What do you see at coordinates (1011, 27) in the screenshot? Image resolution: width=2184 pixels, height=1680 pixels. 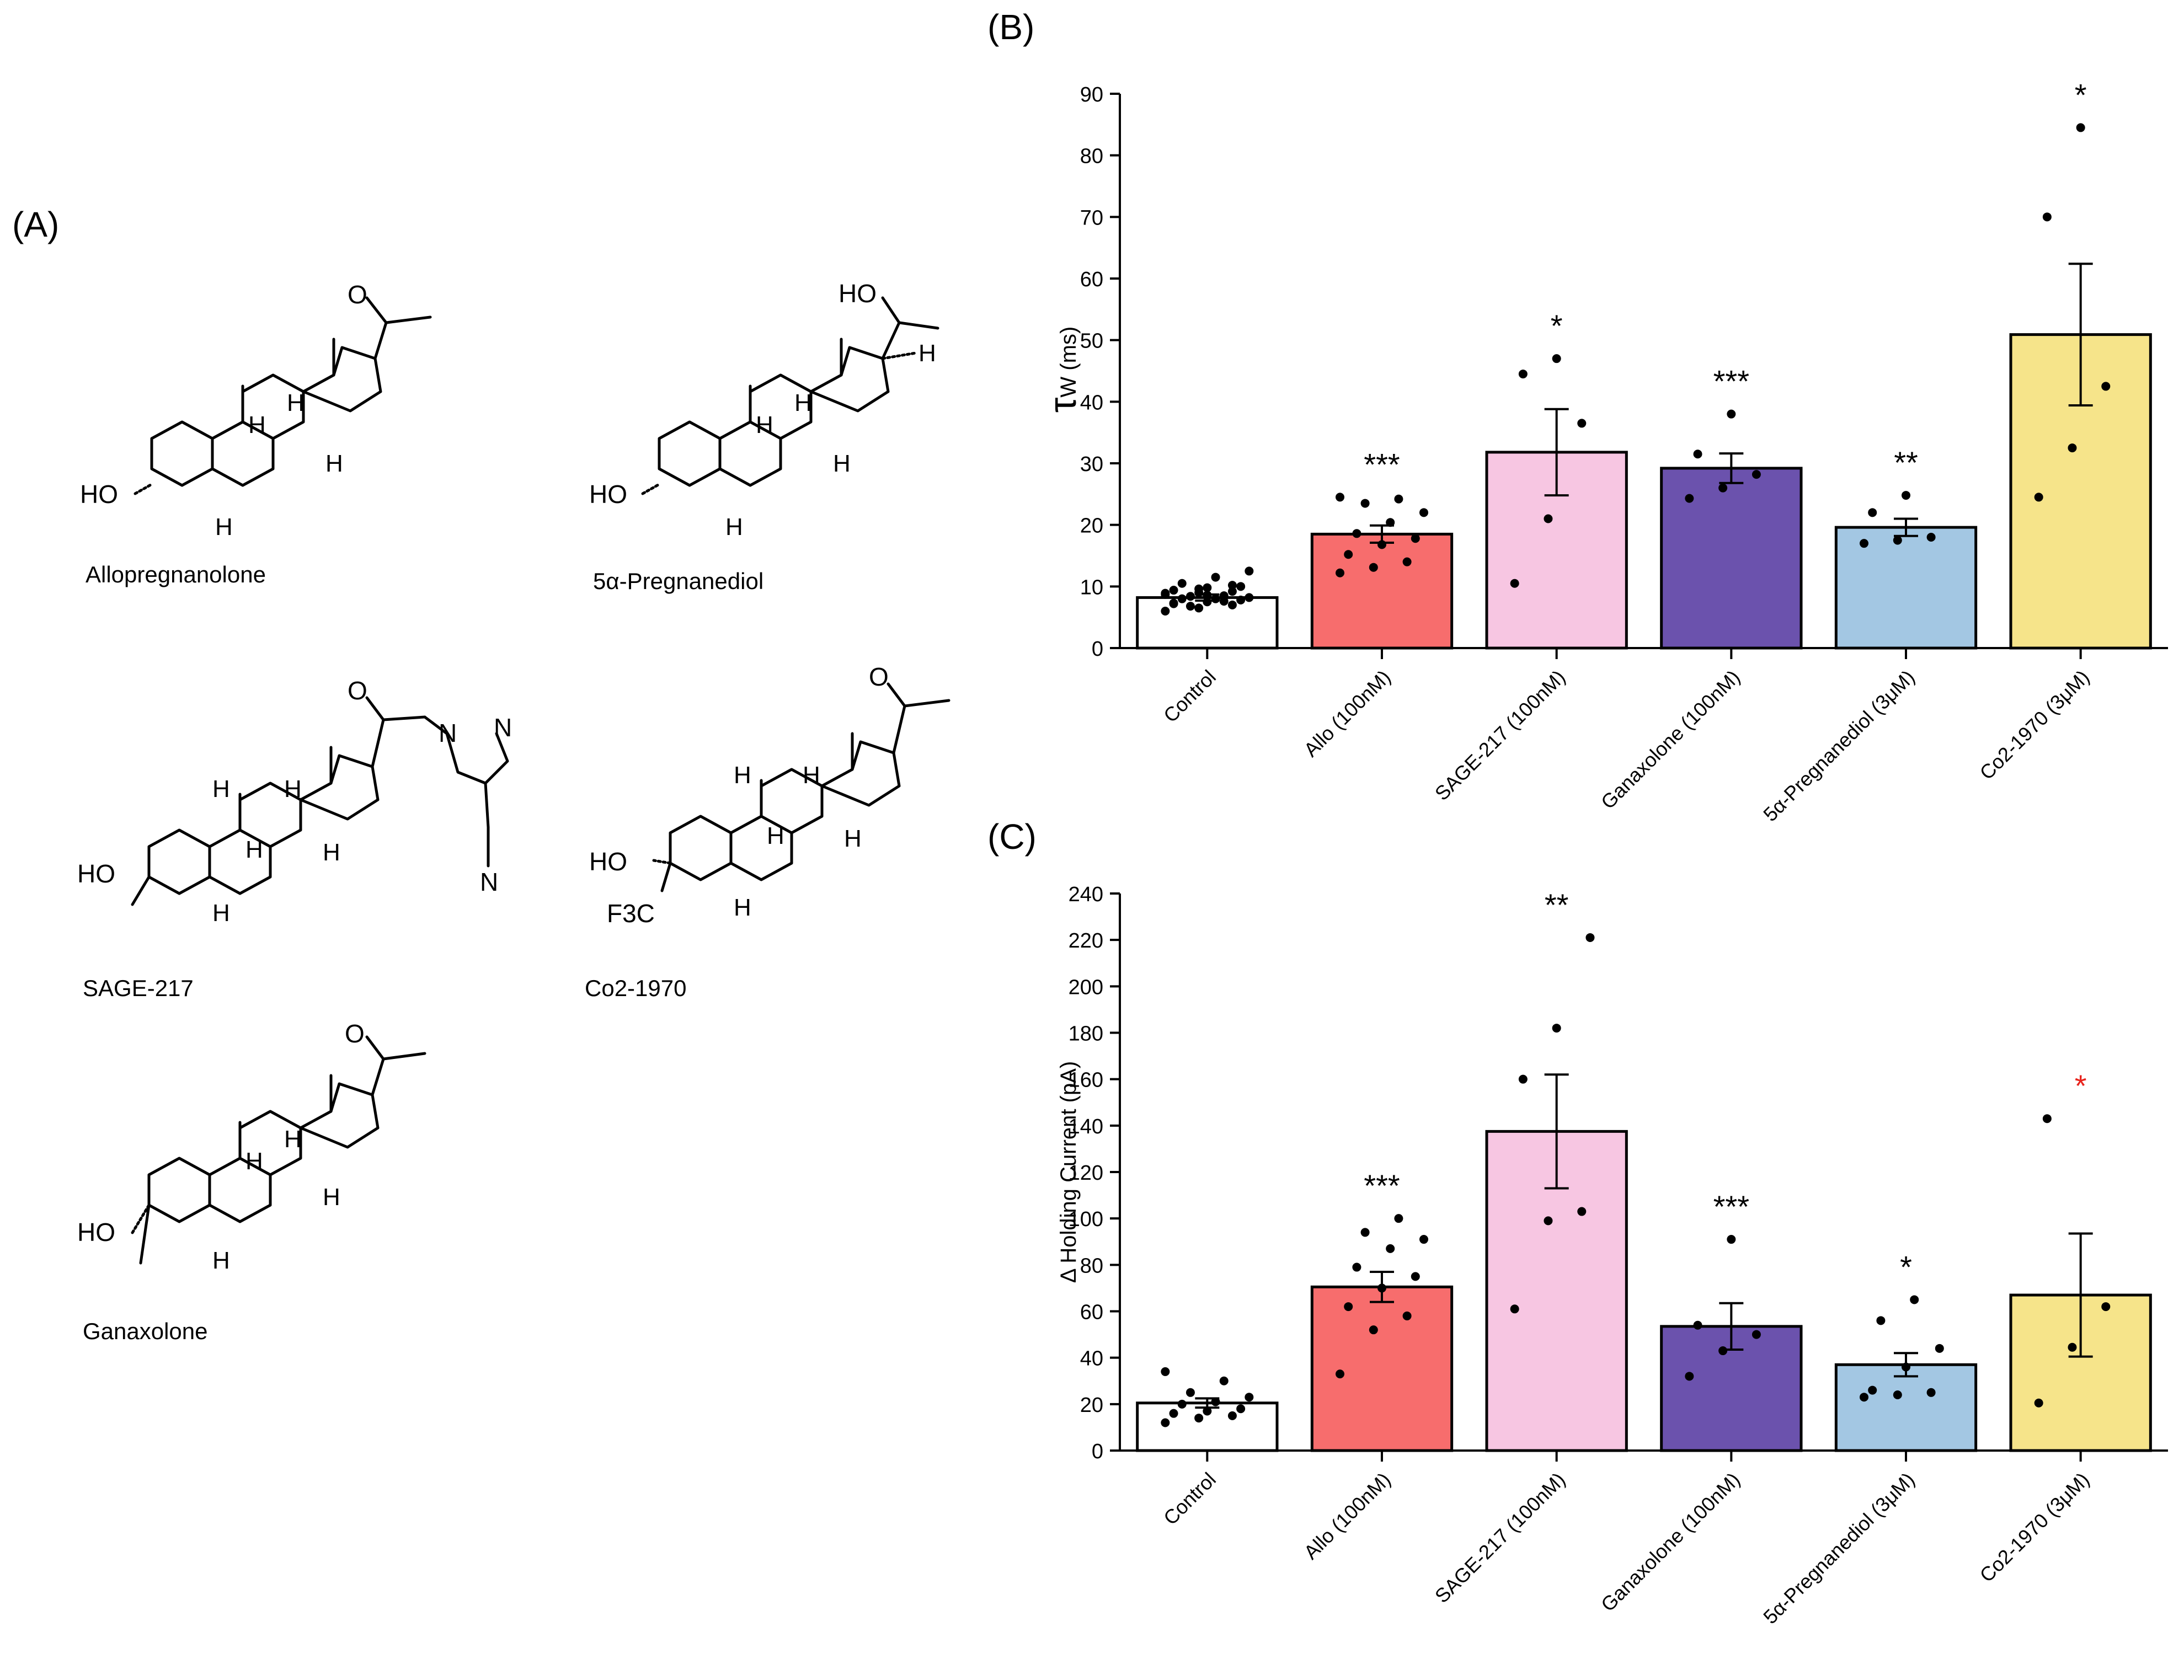 I see `panel-label-b: (B)` at bounding box center [1011, 27].